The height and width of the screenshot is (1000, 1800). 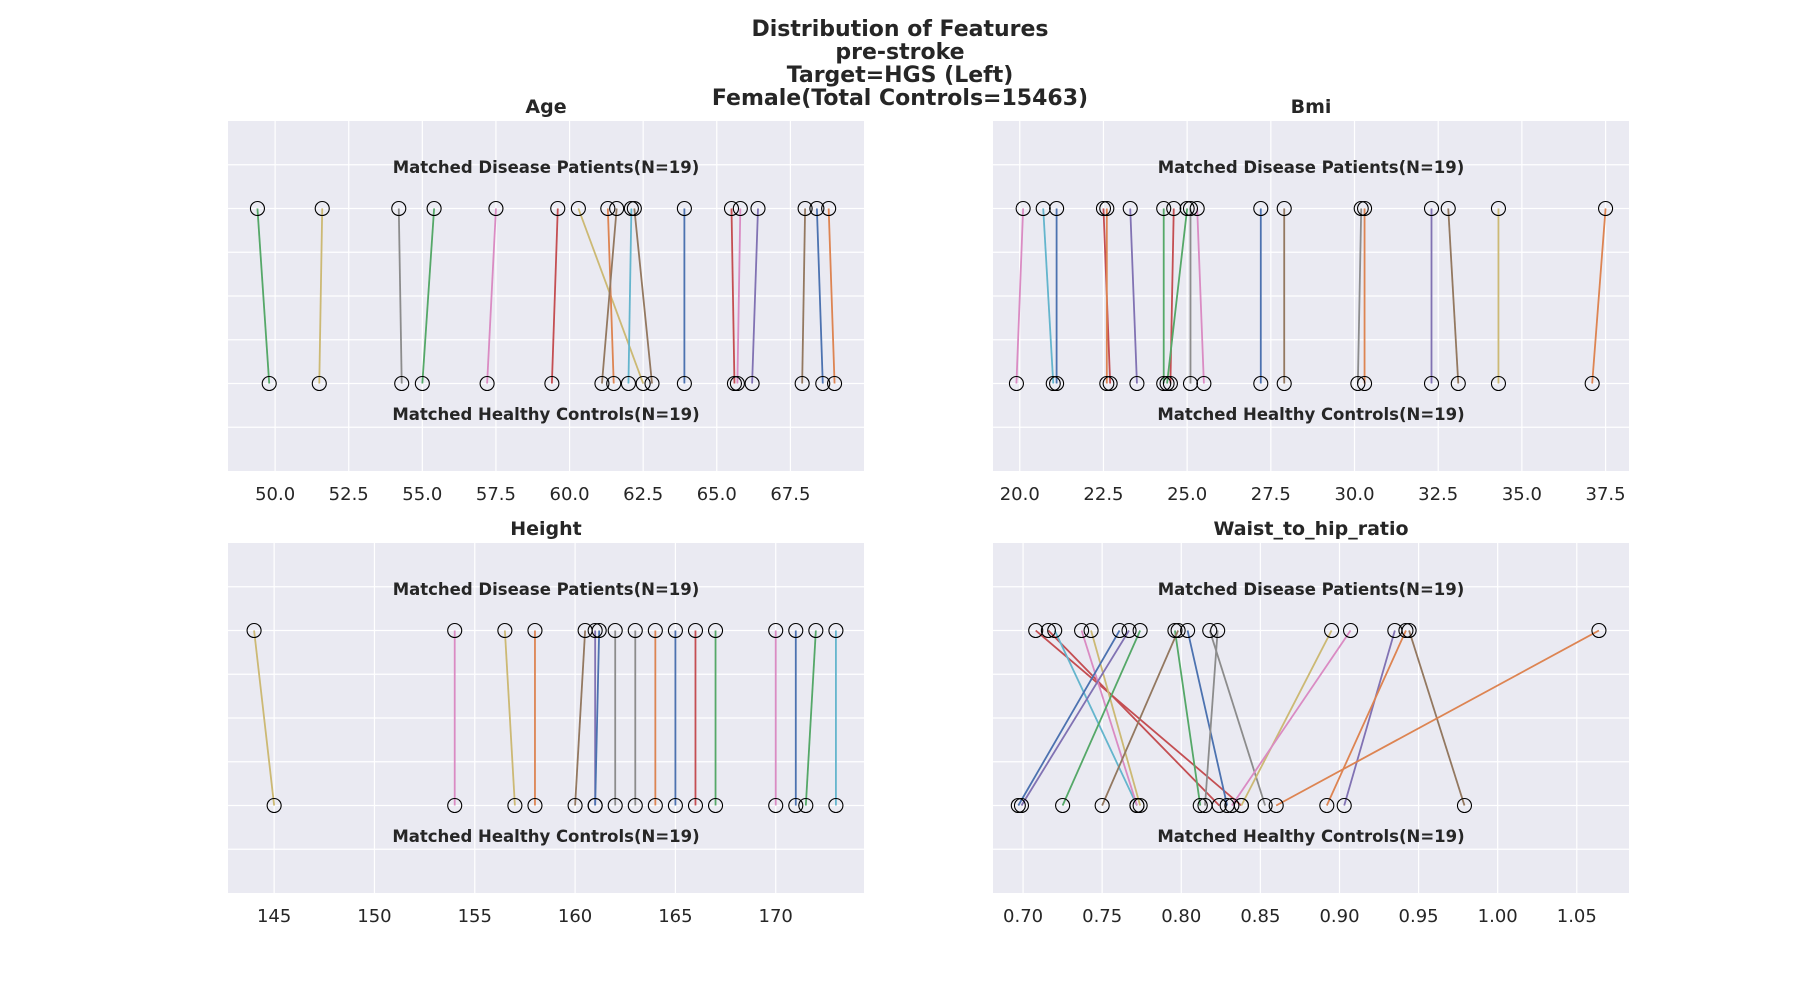 I want to click on x-tick-label: 155, so click(x=475, y=916).